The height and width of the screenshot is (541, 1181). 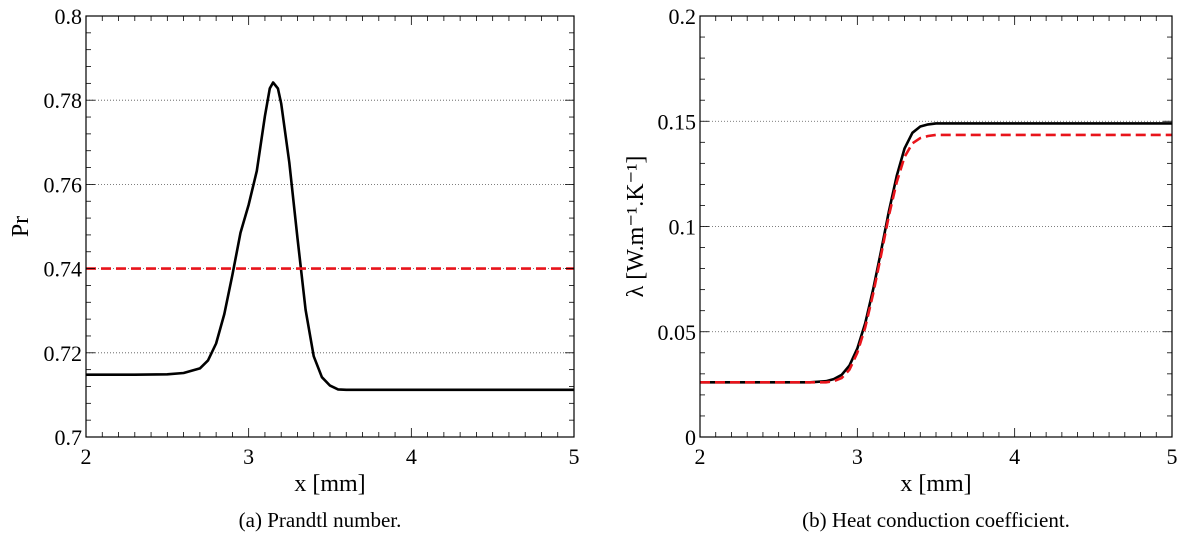 I want to click on panel-caption: (a) Prandtl number., so click(x=320, y=520).